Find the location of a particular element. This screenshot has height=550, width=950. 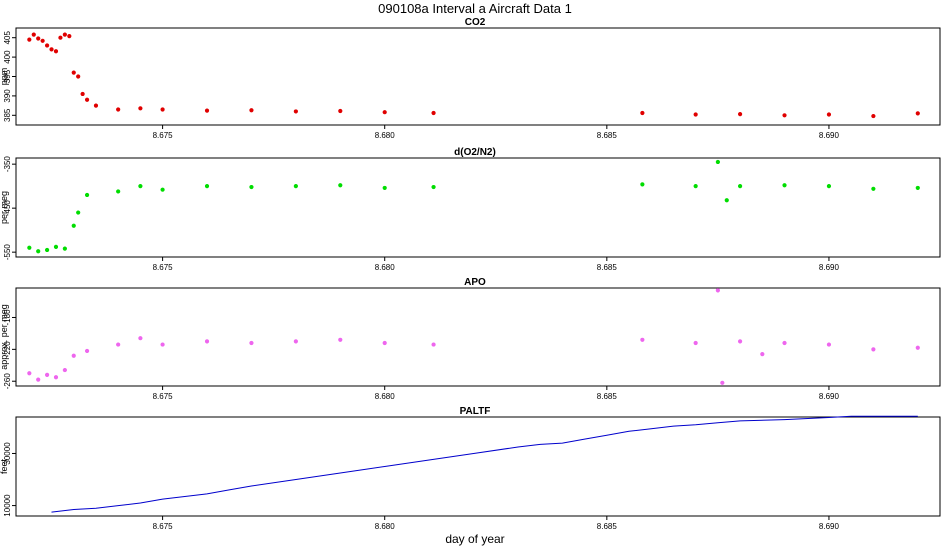

panel-title: d(O2/N2) is located at coordinates (475, 152).